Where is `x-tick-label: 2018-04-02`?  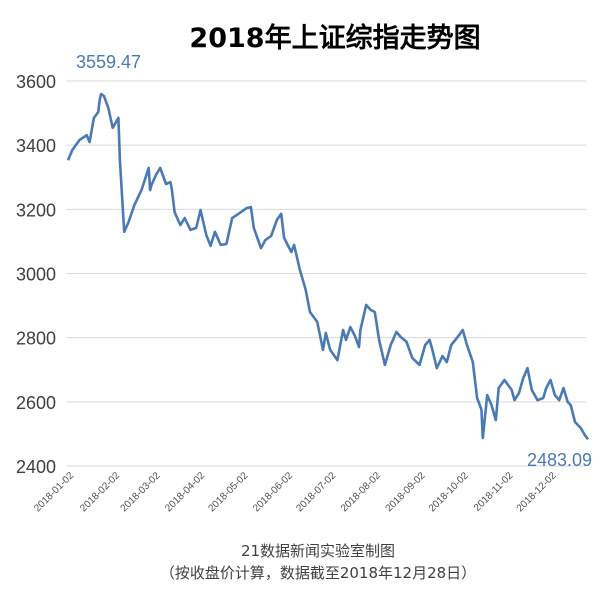 x-tick-label: 2018-04-02 is located at coordinates (185, 492).